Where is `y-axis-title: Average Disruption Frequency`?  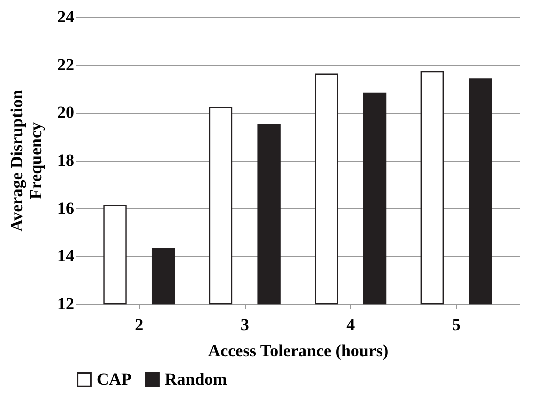 y-axis-title: Average Disruption Frequency is located at coordinates (27, 161).